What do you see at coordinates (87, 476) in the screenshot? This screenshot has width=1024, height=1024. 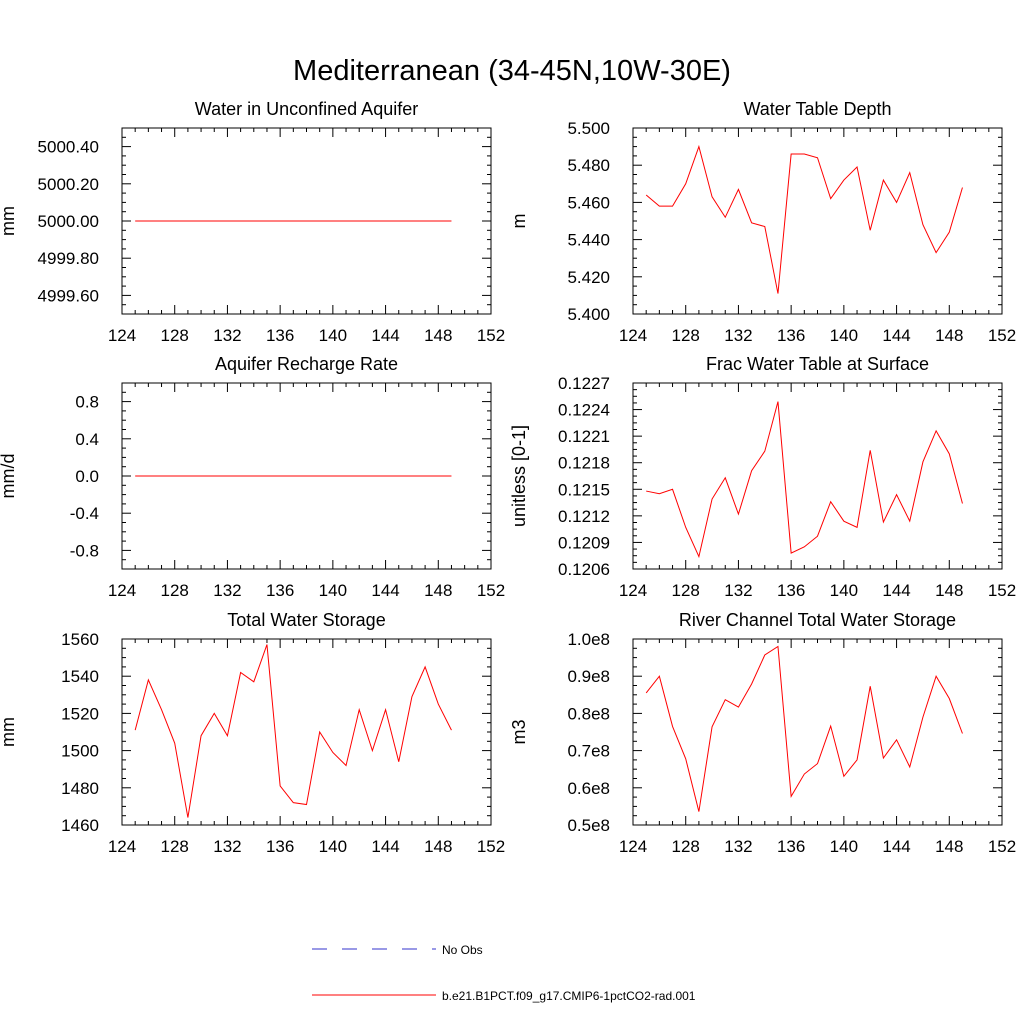 I see `y-tick-label: 0.0` at bounding box center [87, 476].